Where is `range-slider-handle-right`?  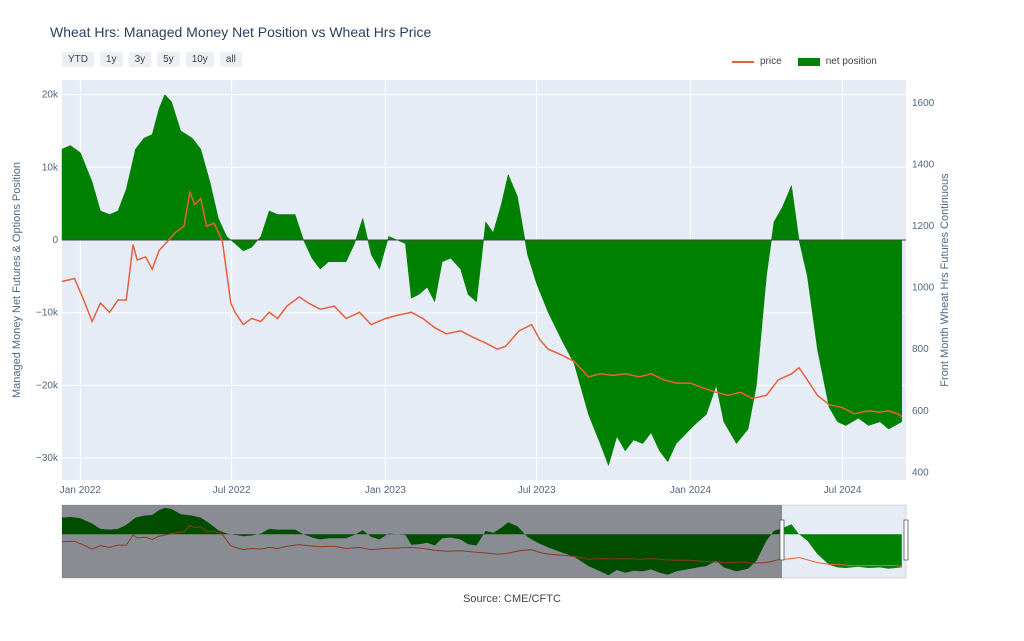
range-slider-handle-right is located at coordinates (906, 540).